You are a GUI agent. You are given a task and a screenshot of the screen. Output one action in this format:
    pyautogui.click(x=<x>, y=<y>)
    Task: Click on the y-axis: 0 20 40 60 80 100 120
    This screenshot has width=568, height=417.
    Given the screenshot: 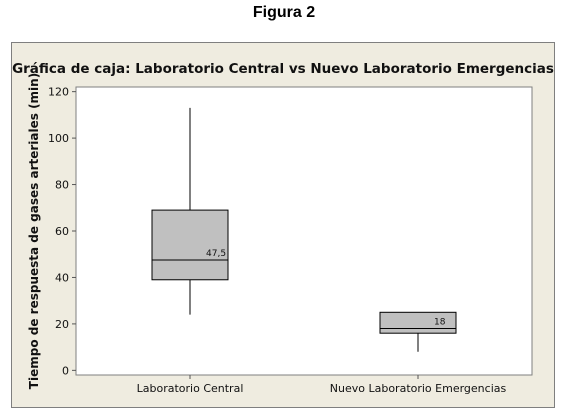 What is the action you would take?
    pyautogui.click(x=62, y=231)
    